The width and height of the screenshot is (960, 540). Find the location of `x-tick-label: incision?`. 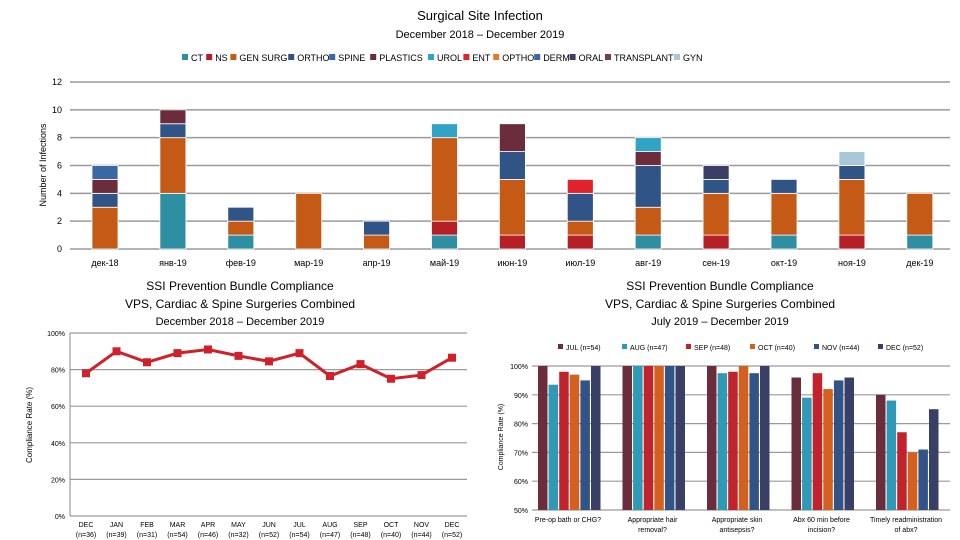

x-tick-label: incision? is located at coordinates (821, 530).